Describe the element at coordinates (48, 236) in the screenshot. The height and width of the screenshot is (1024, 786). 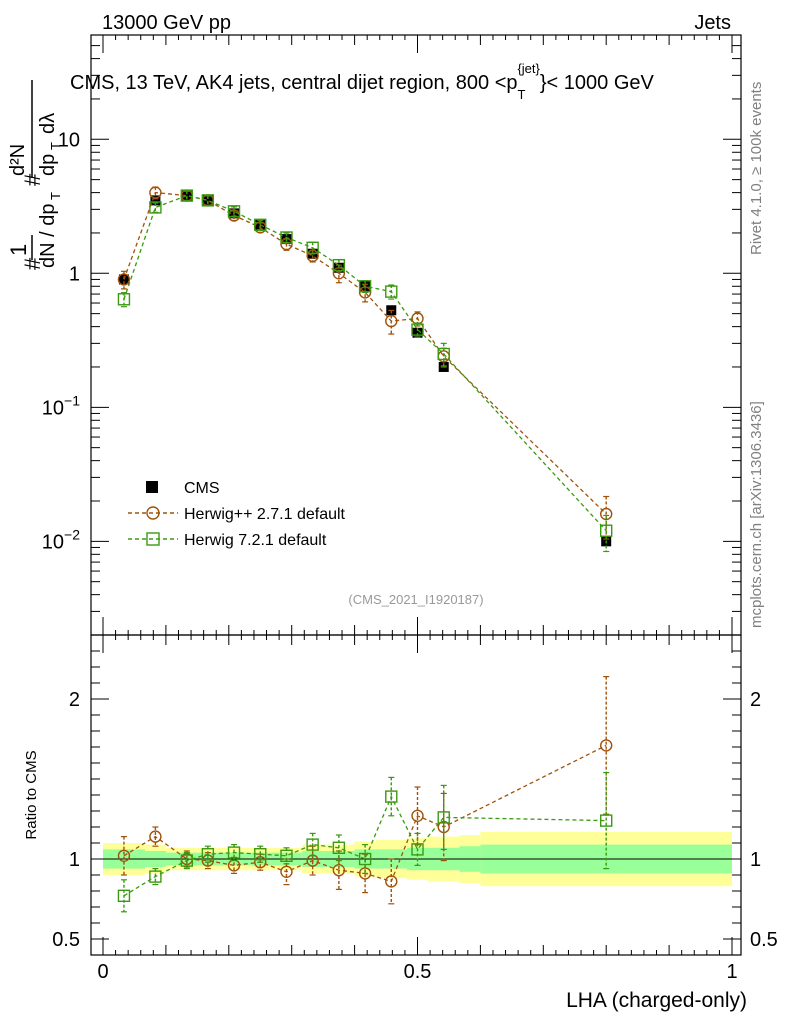
I see `svg-text: dN / dp` at that location.